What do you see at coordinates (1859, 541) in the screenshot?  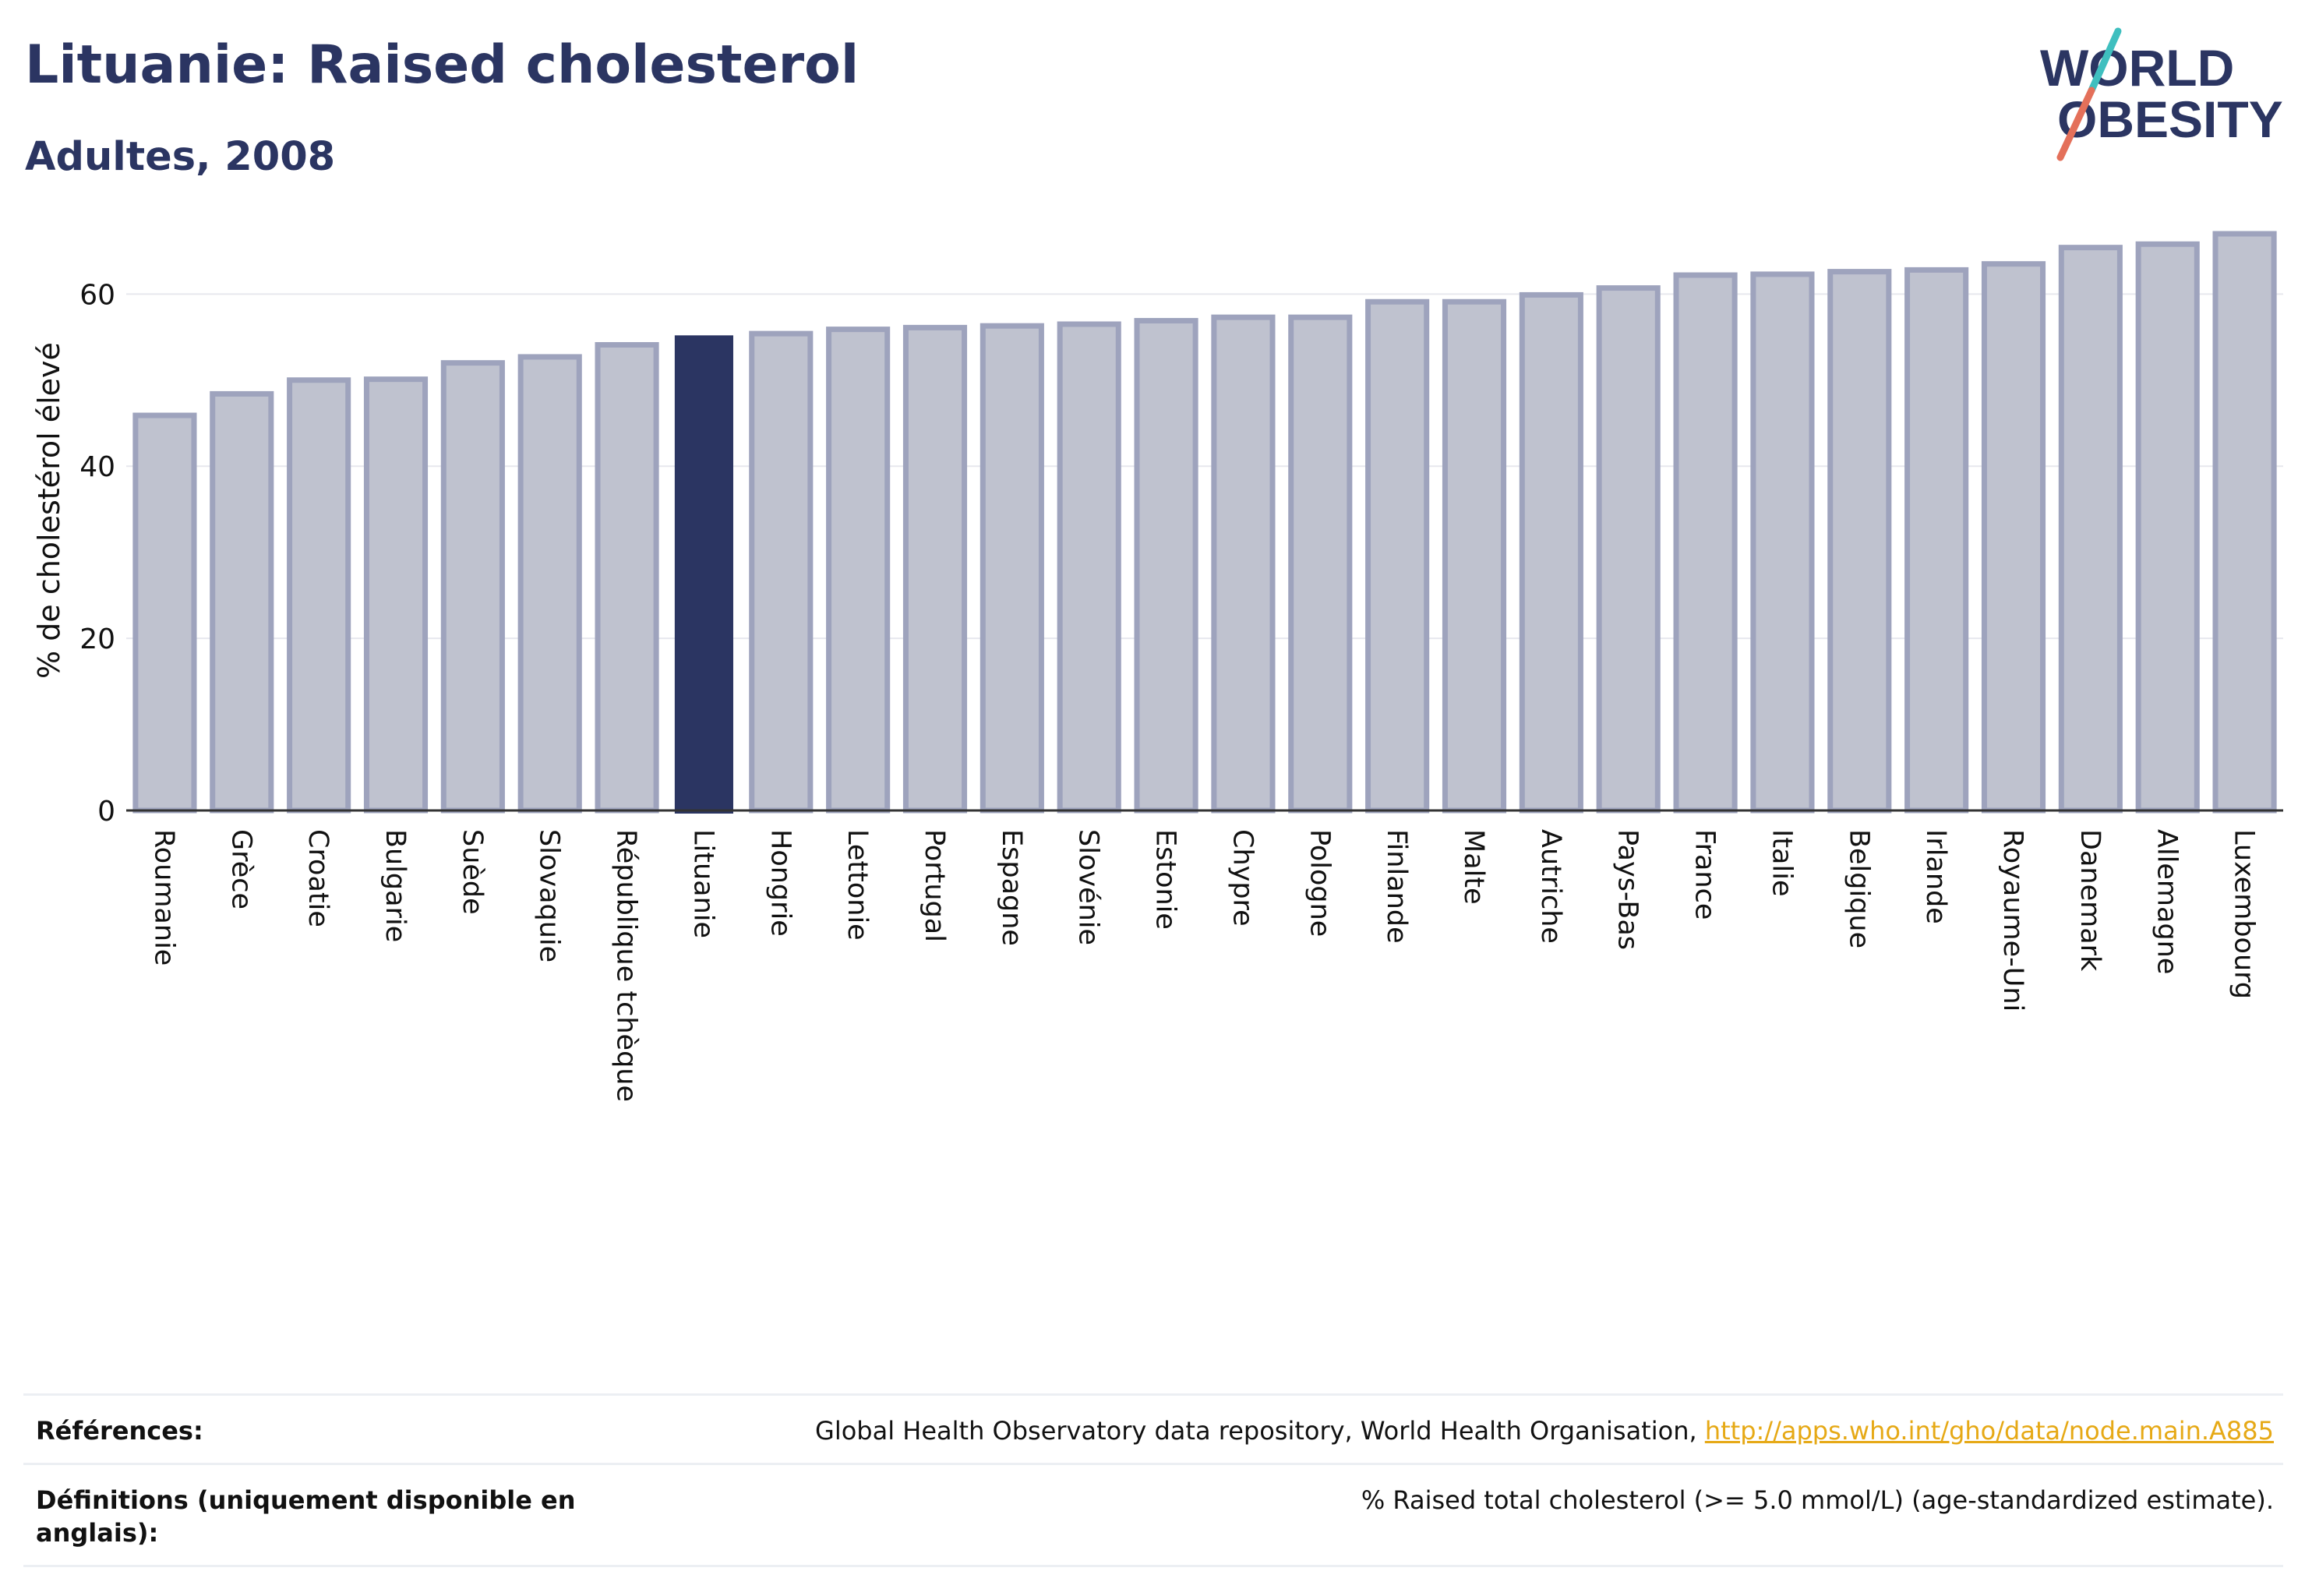 I see `bar-belgique` at bounding box center [1859, 541].